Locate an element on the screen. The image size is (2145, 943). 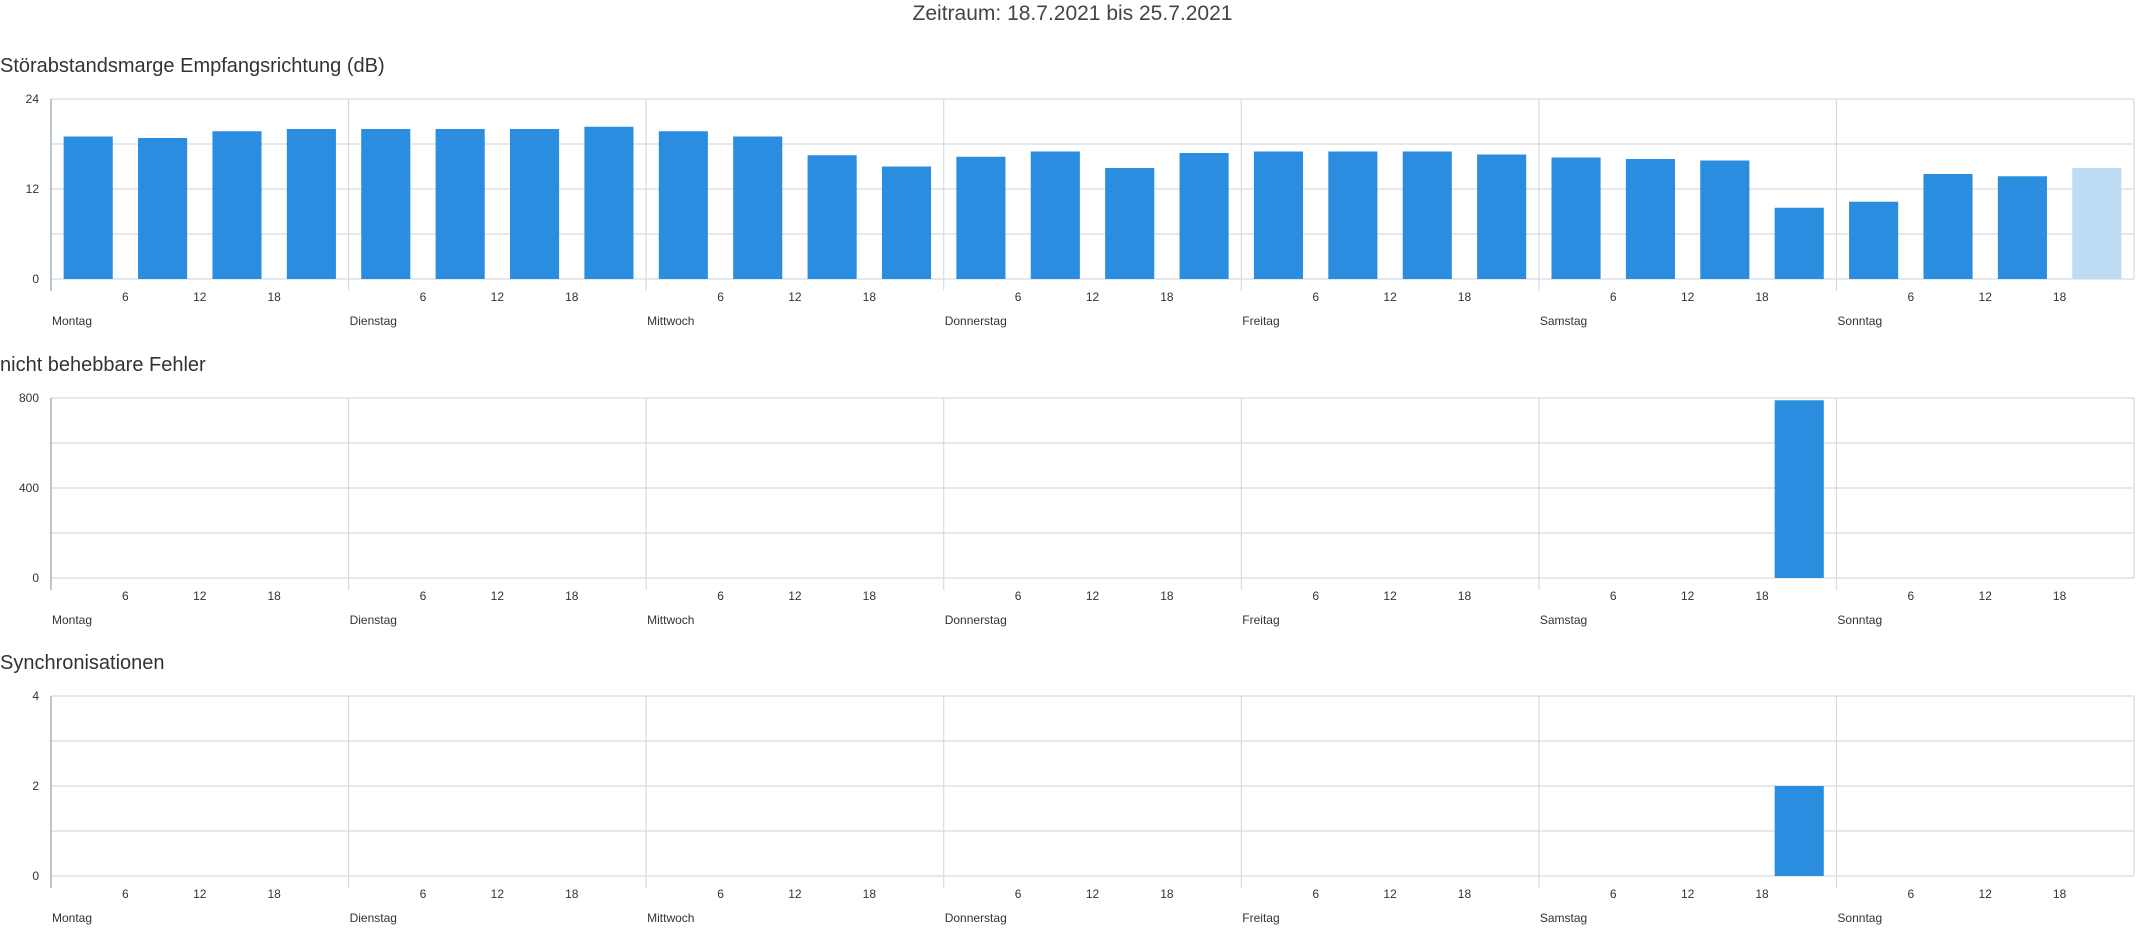
y-tick-label: 800 is located at coordinates (29, 398).